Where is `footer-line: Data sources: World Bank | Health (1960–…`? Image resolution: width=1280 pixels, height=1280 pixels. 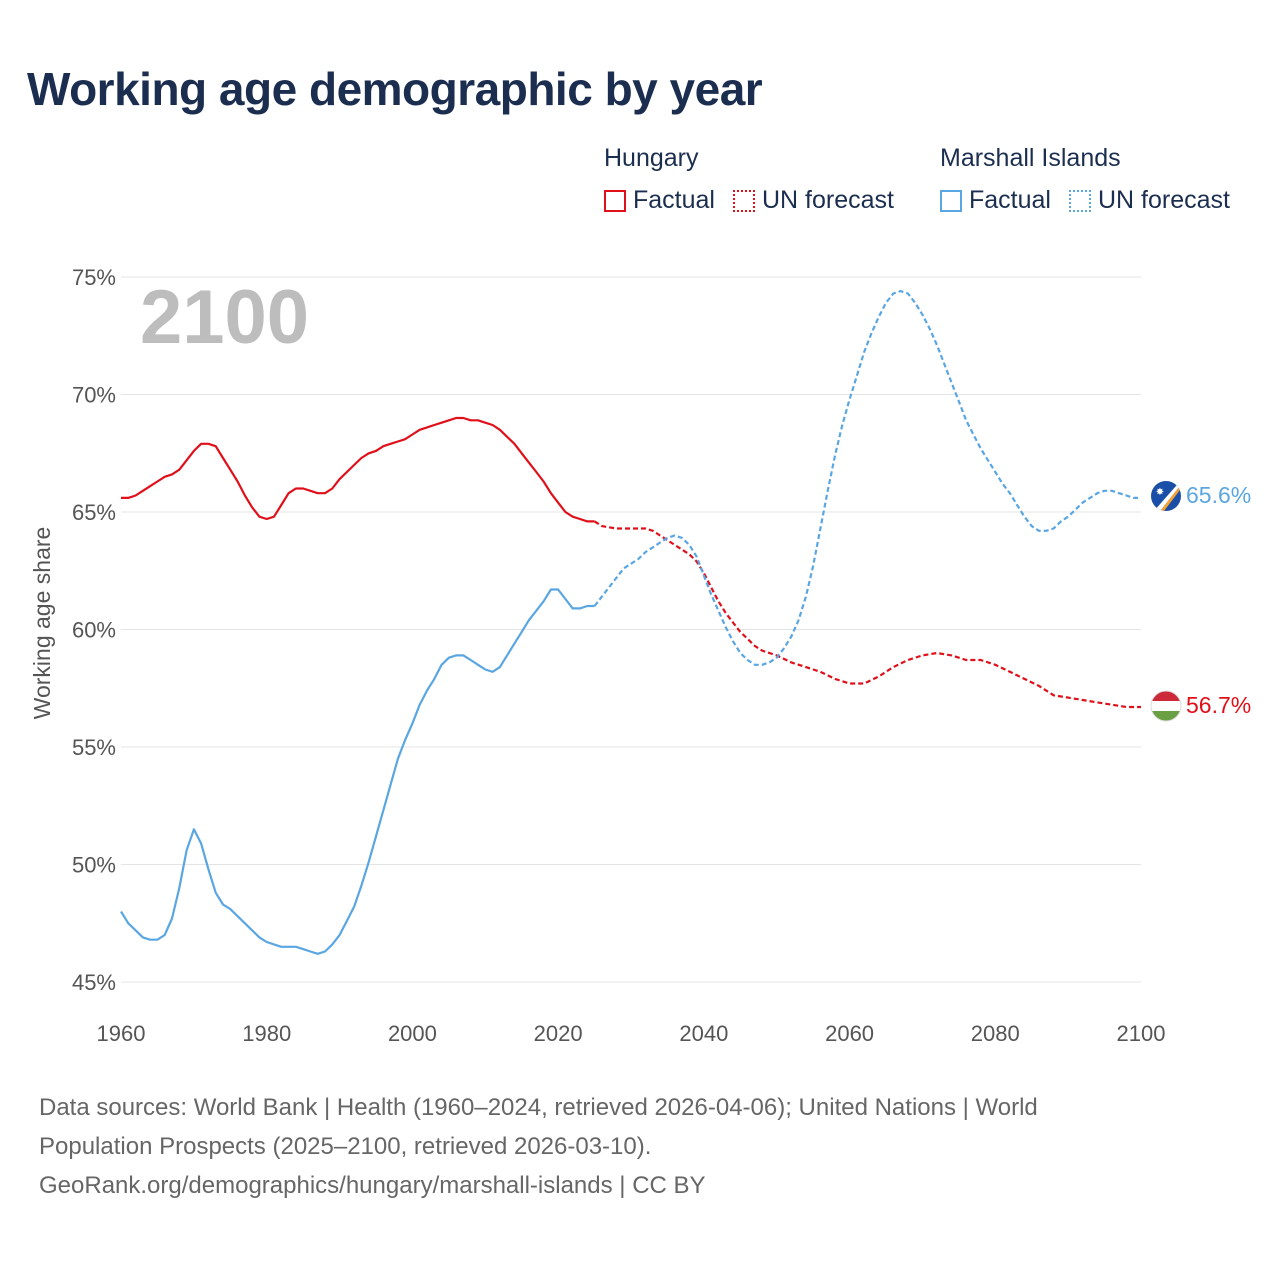 footer-line: Data sources: World Bank | Health (1960–… is located at coordinates (538, 1107).